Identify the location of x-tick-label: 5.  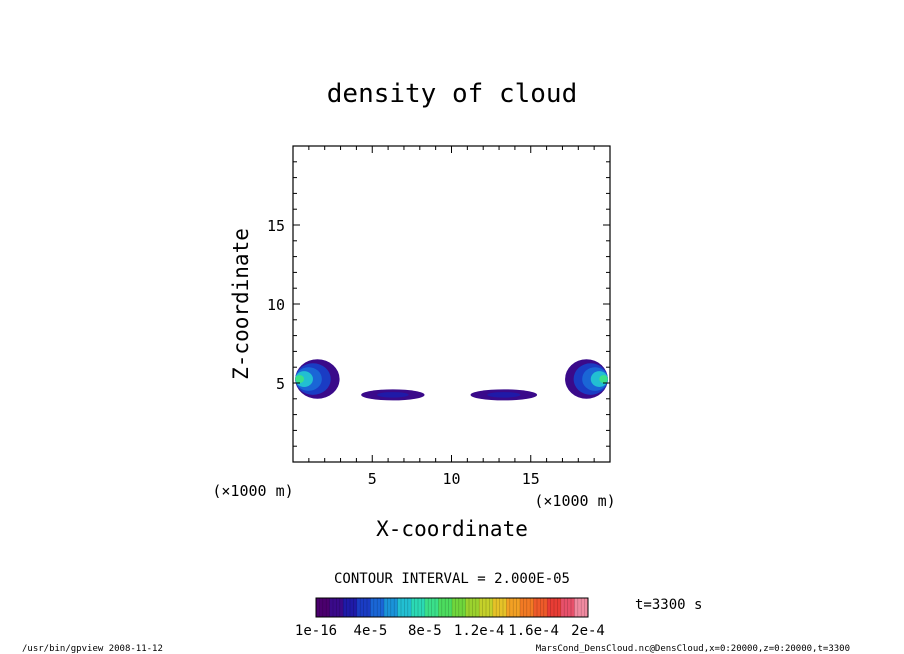
(372, 479).